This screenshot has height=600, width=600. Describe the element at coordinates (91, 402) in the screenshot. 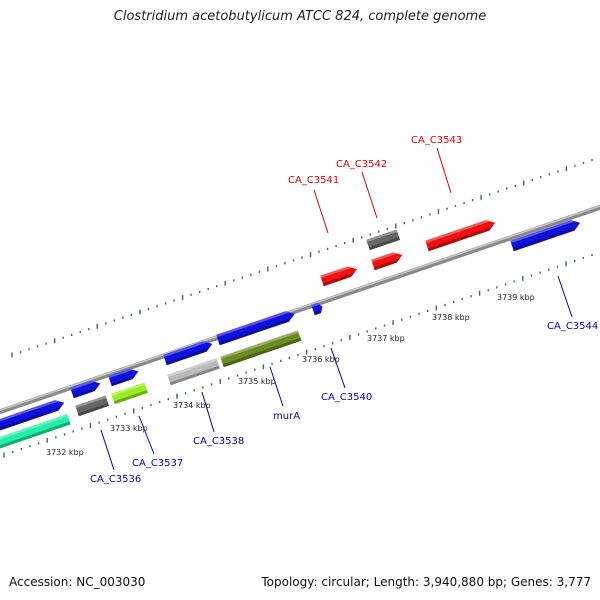

I see `feature-4-shine` at that location.